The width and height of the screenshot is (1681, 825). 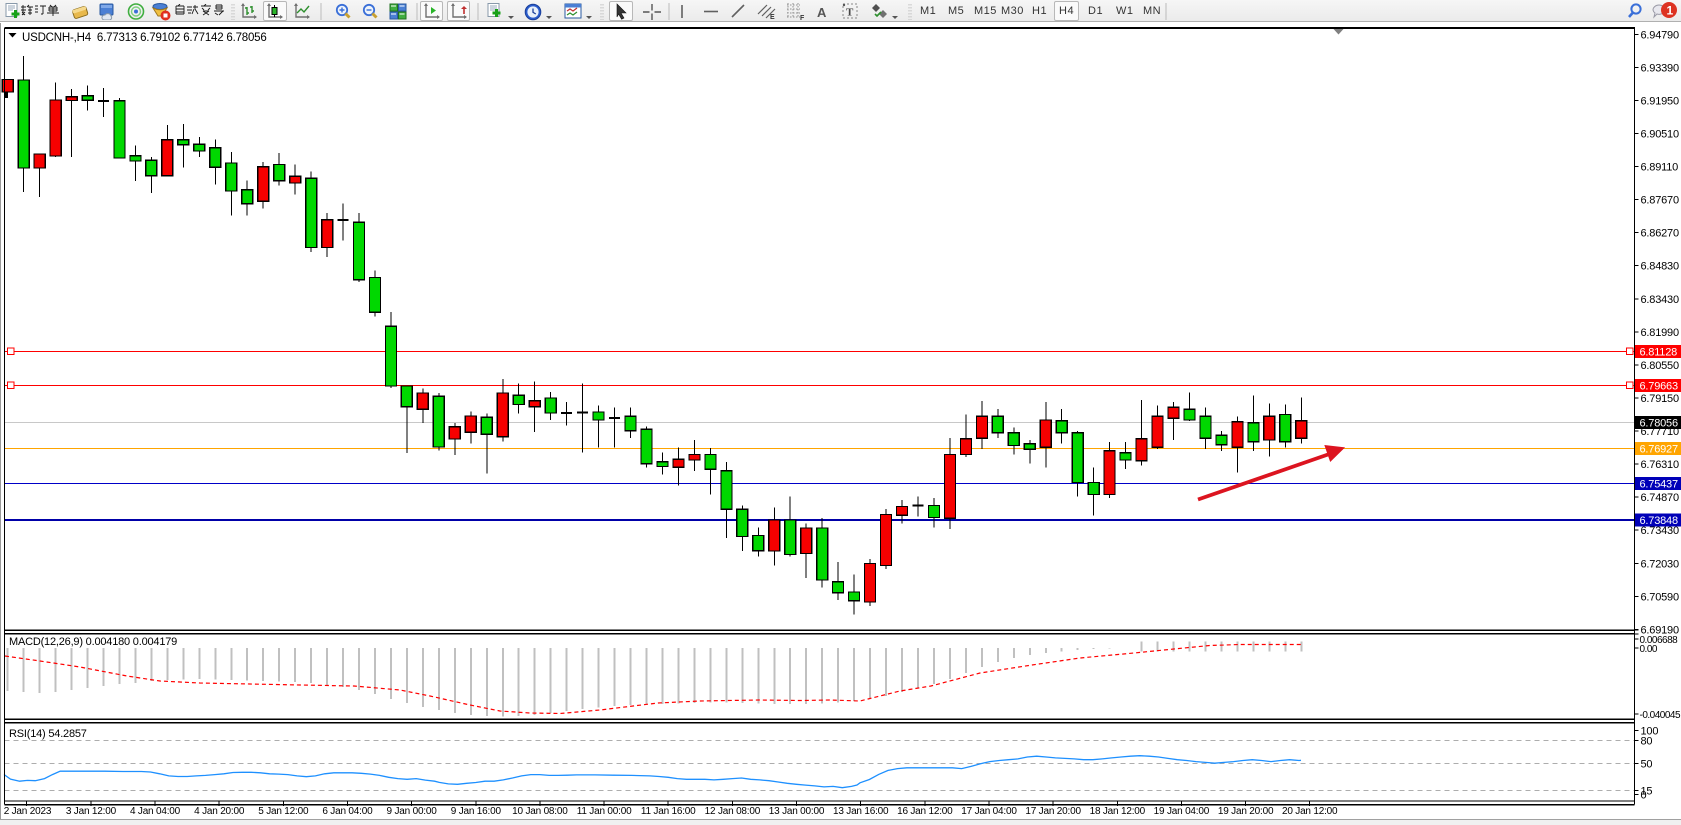 What do you see at coordinates (1660, 597) in the screenshot?
I see `svg-text: 6.70590` at bounding box center [1660, 597].